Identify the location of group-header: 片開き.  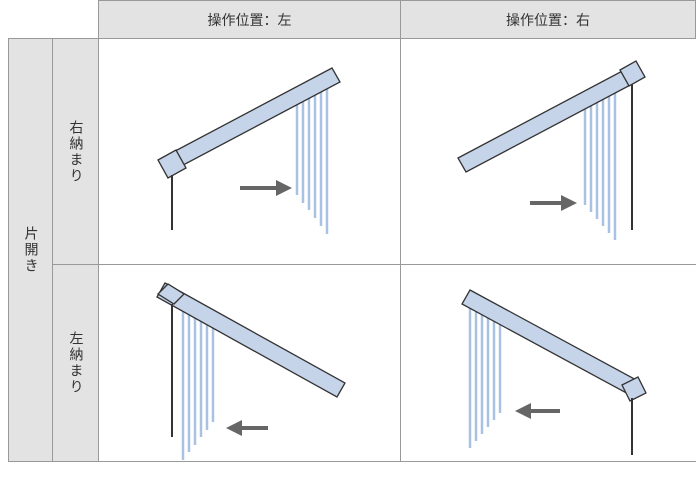
(30, 250).